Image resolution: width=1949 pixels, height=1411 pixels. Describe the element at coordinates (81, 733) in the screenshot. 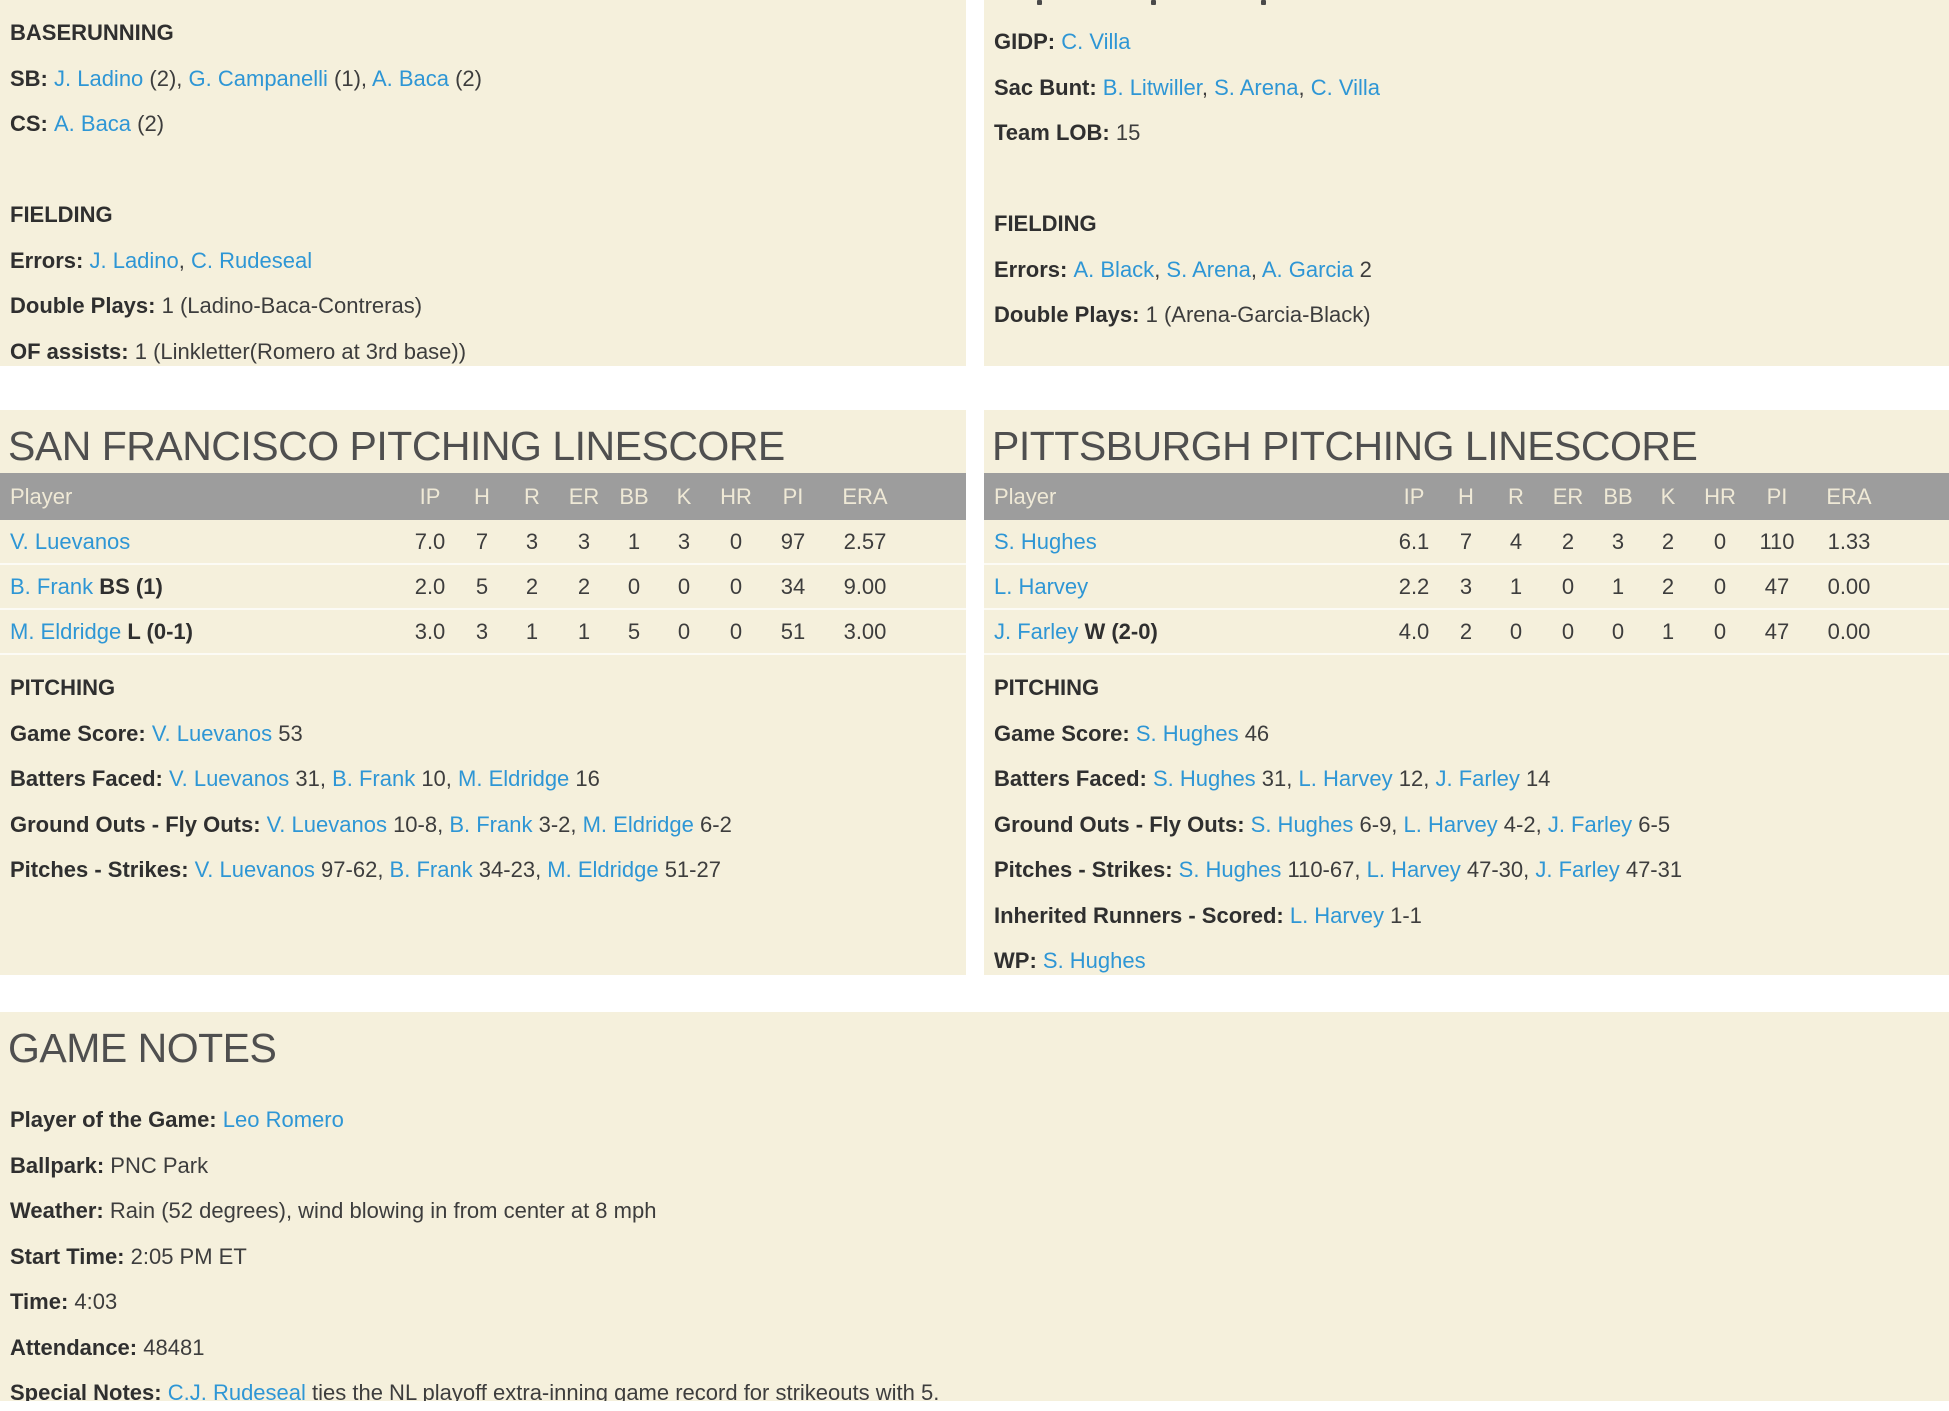

I see `stat-label: Game Score:` at that location.